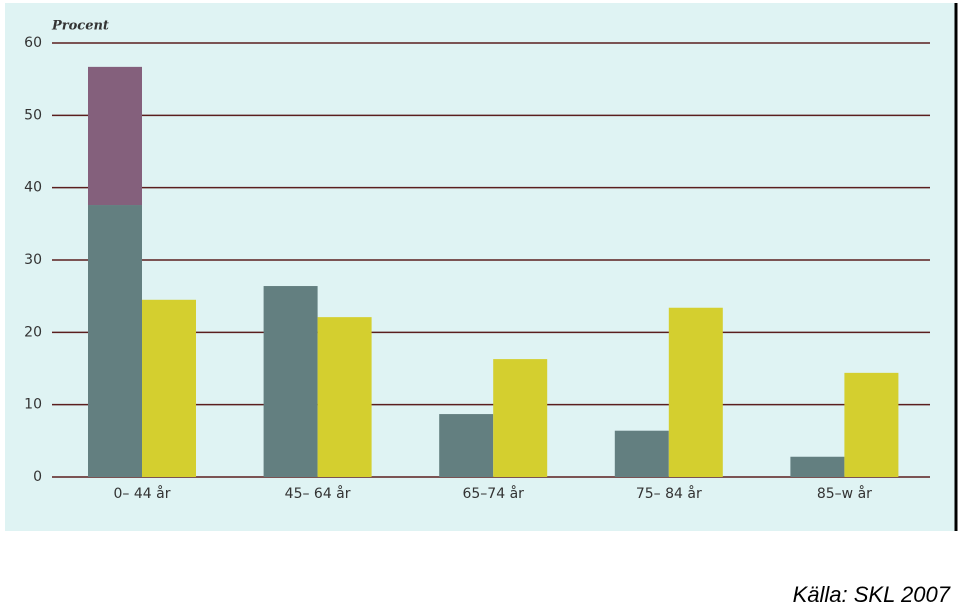 The width and height of the screenshot is (960, 610). Describe the element at coordinates (37, 477) in the screenshot. I see `y-tick-label: 0` at that location.